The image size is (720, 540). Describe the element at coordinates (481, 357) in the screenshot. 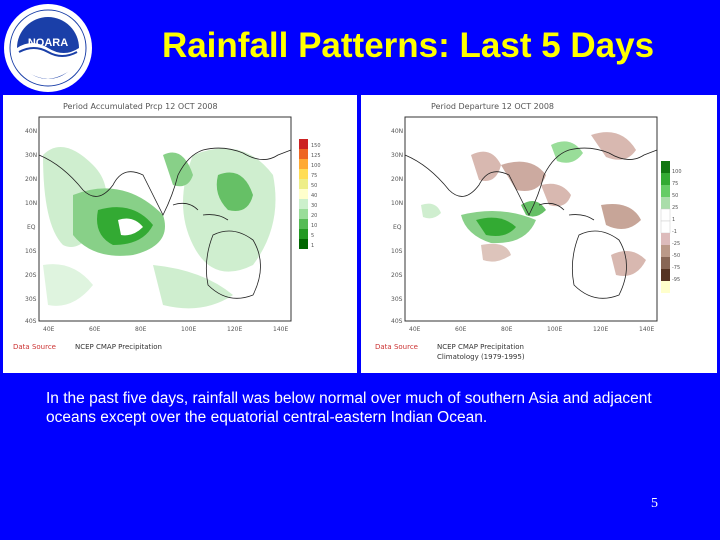

I see `climatology-text: Climatology (1979-1995)` at that location.